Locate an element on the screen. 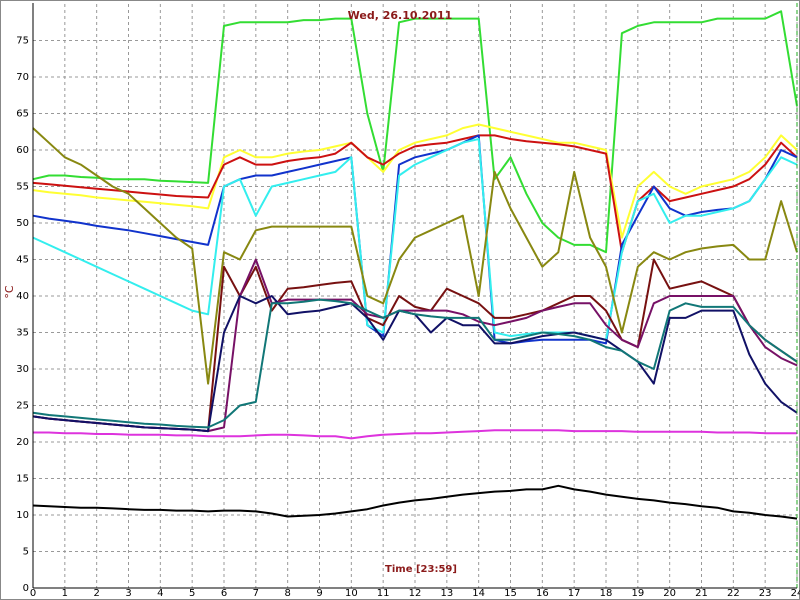  x-tick-label: 9 is located at coordinates (319, 593).